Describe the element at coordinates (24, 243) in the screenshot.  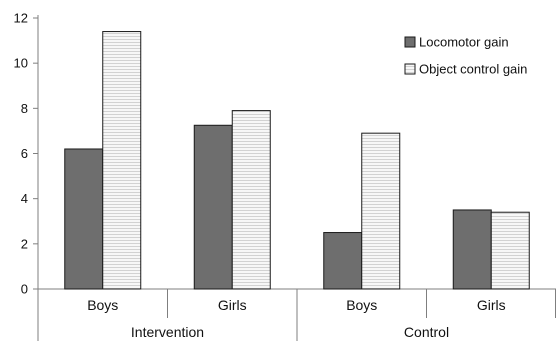
I see `y-tick-label: 2` at that location.